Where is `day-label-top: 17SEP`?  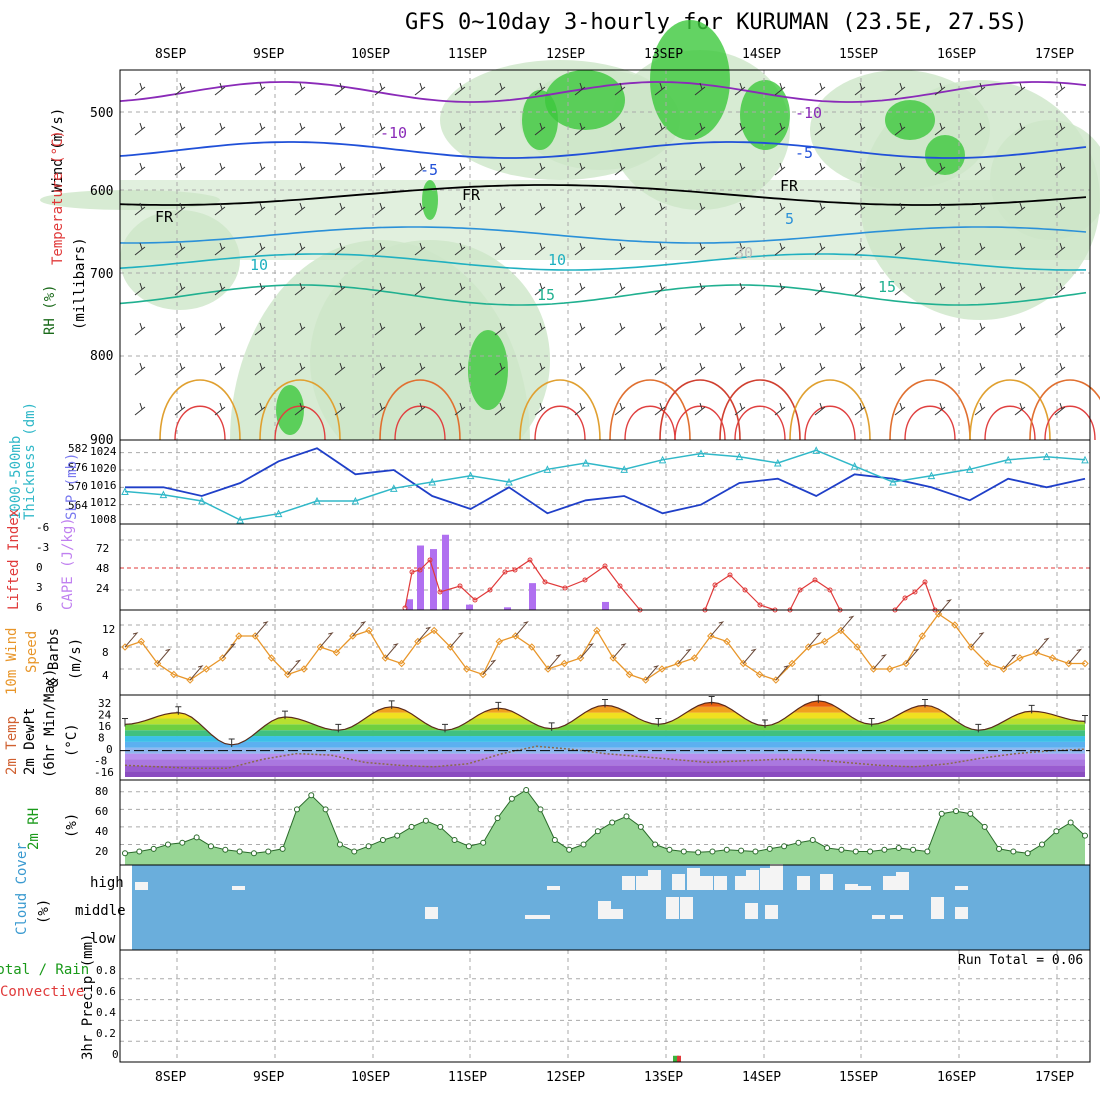 day-label-top: 17SEP is located at coordinates (1054, 54).